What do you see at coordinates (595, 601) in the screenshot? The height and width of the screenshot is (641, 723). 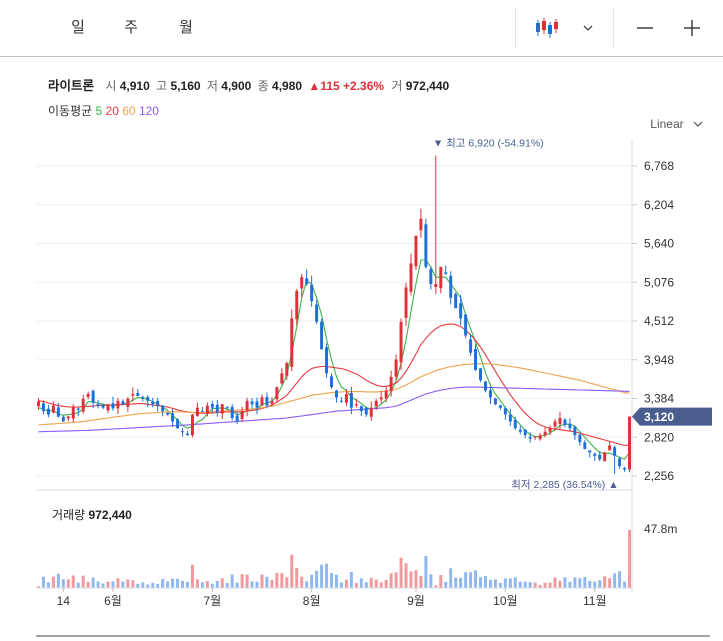 I see `x-tick-label: 11월` at bounding box center [595, 601].